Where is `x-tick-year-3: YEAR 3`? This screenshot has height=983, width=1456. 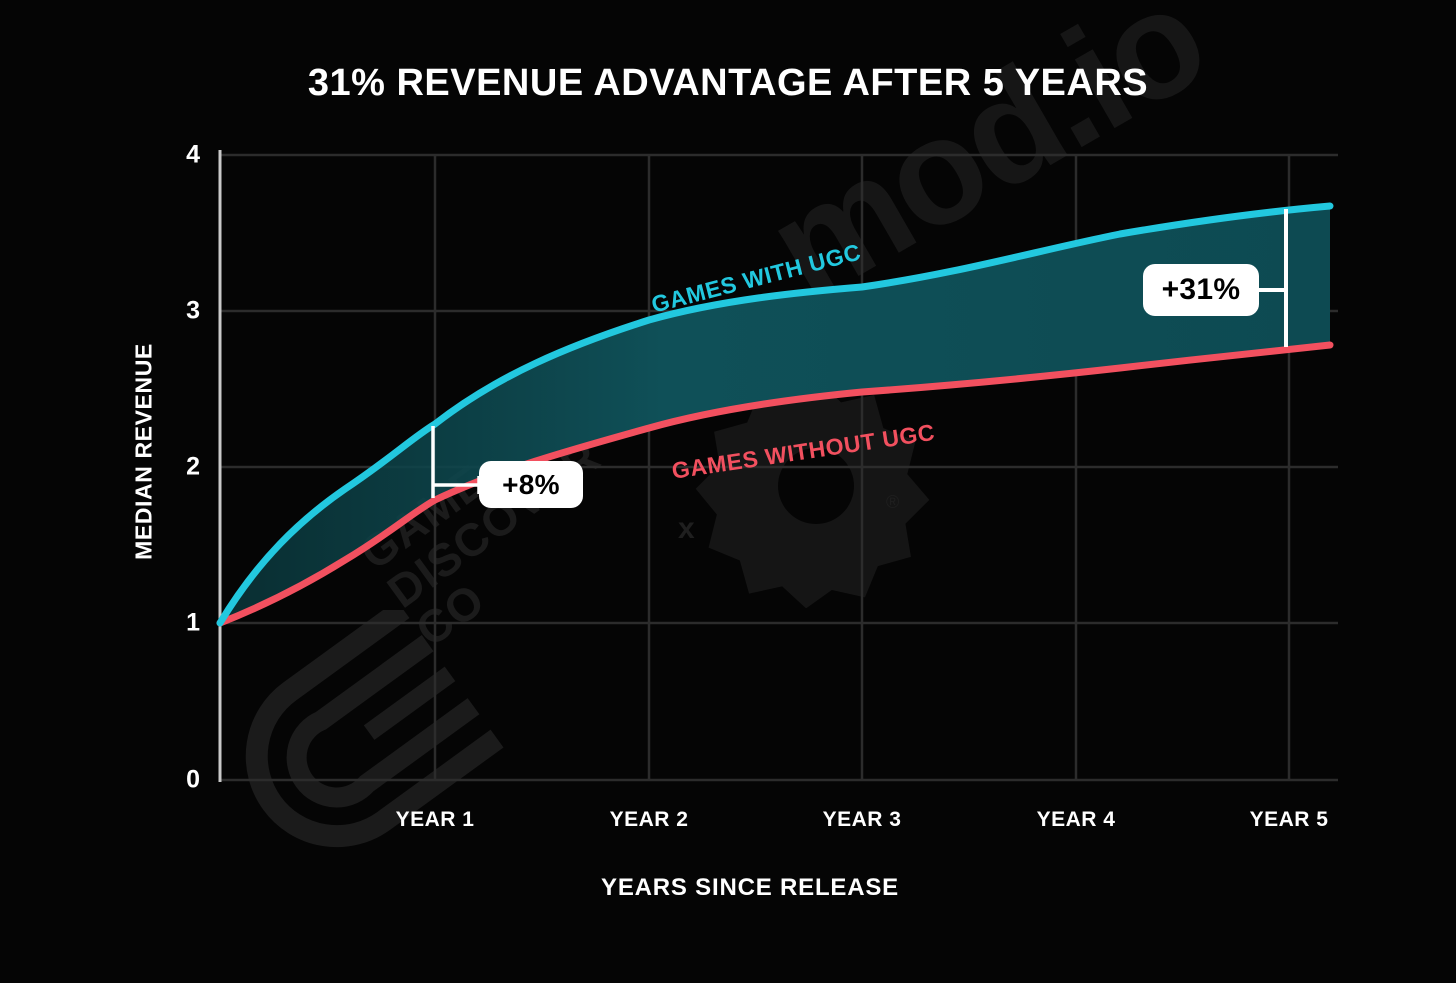
x-tick-year-3: YEAR 3 is located at coordinates (862, 819).